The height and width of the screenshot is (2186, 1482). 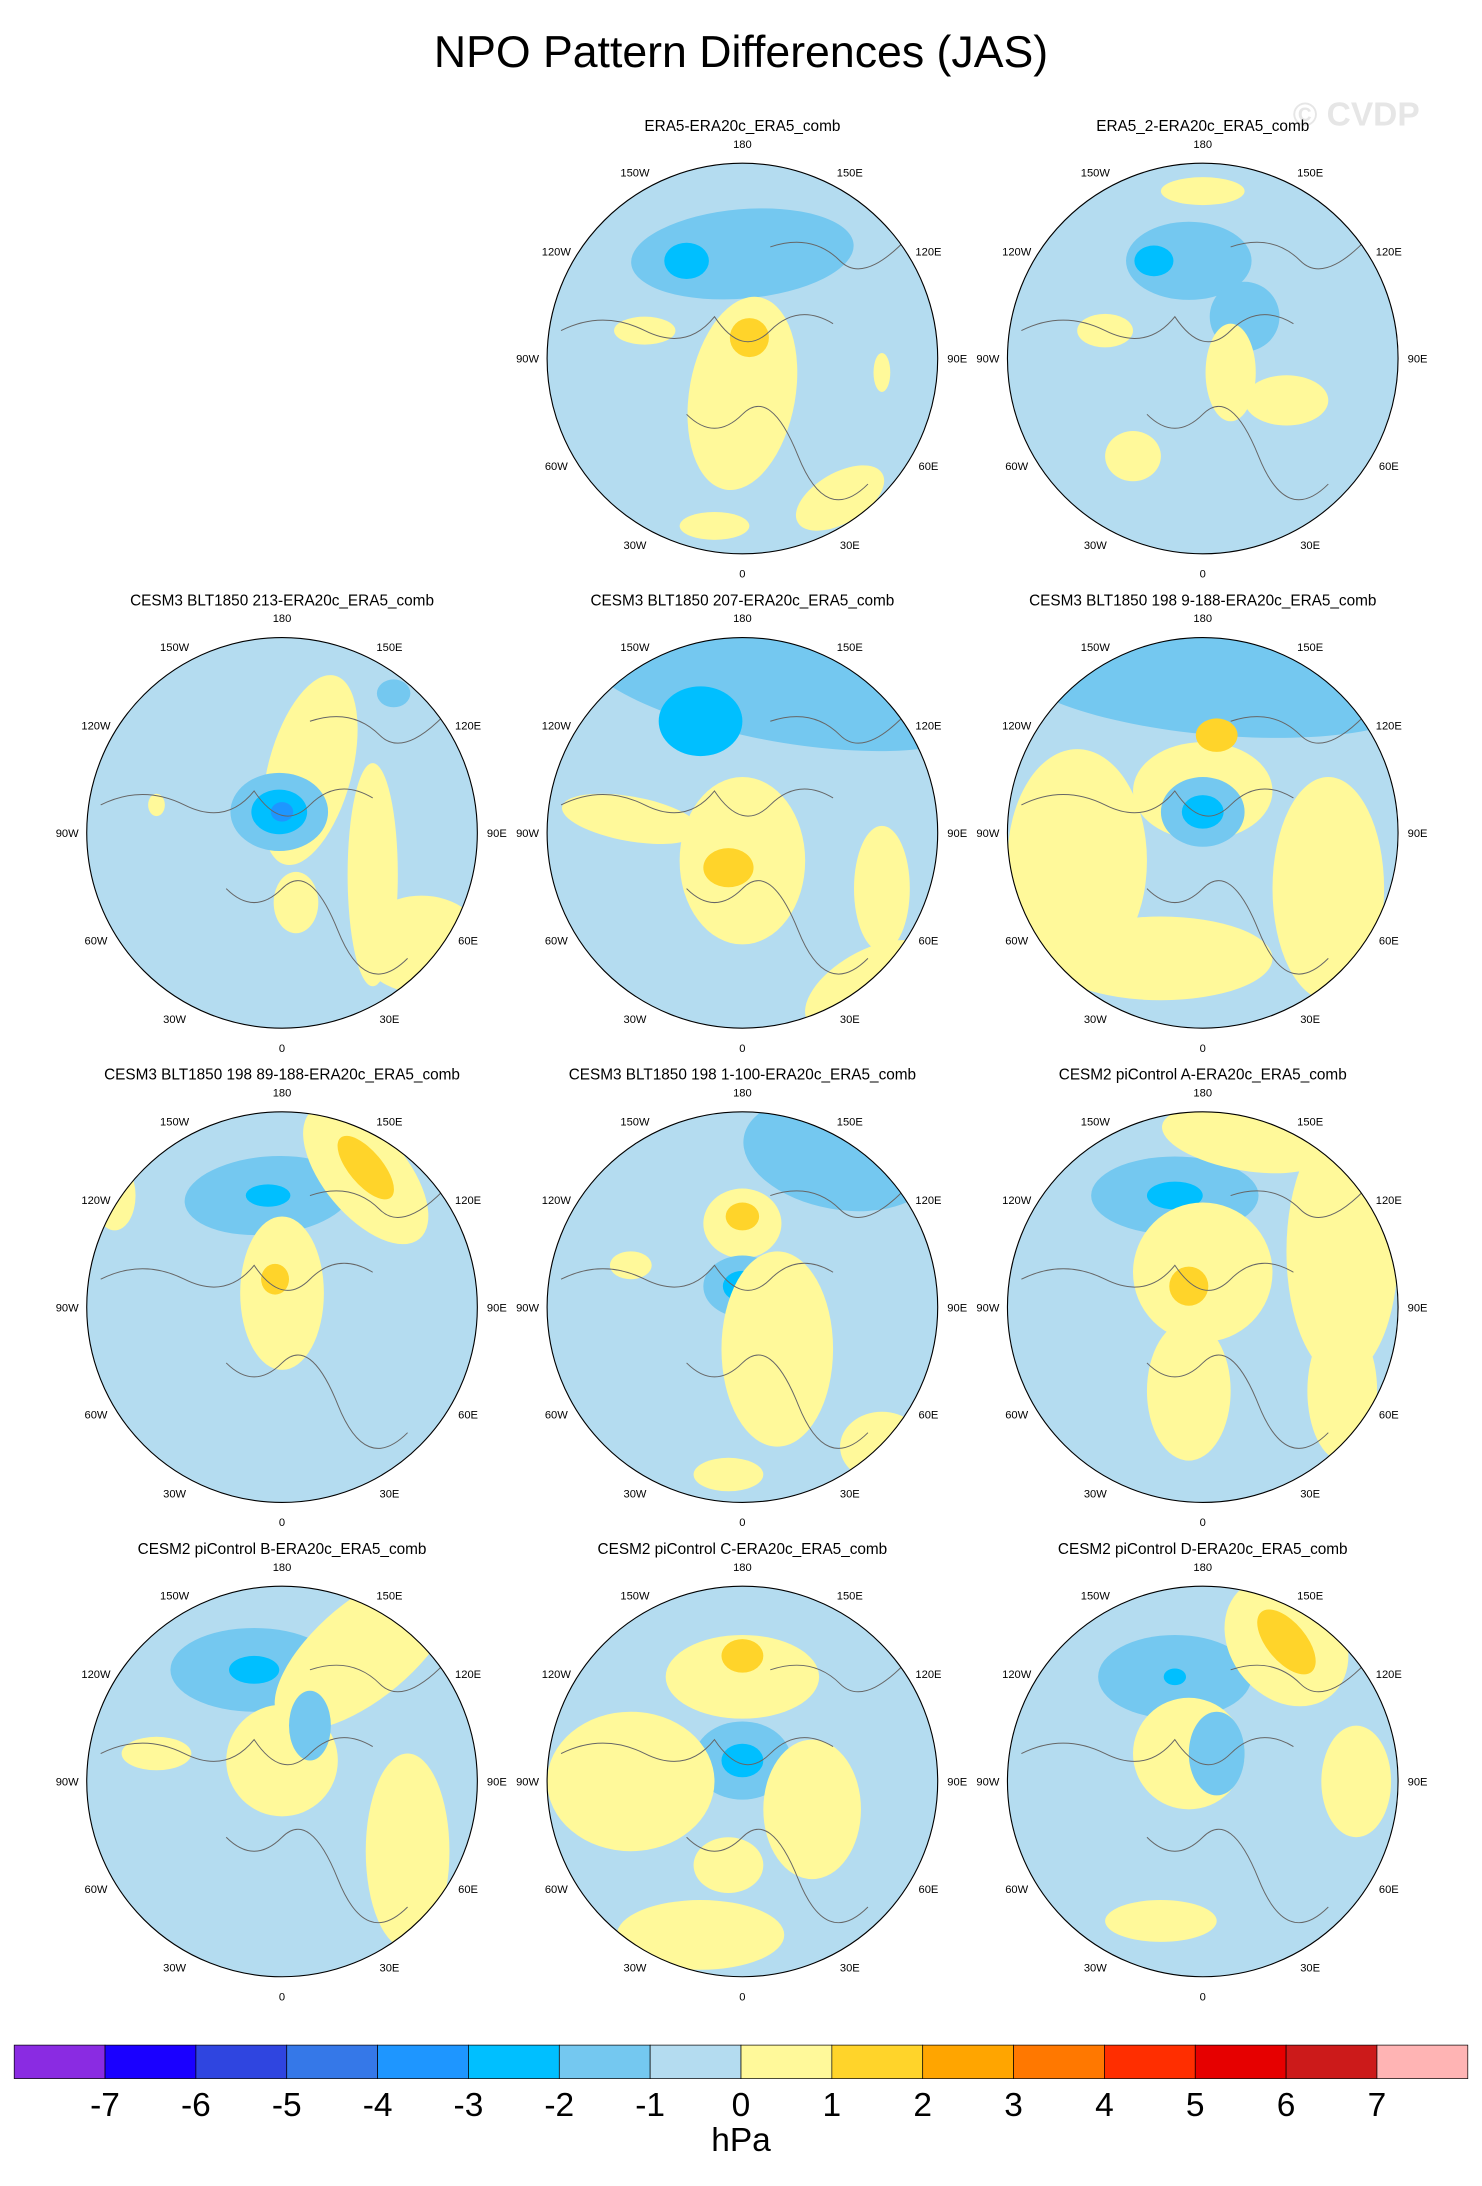 What do you see at coordinates (390, 1020) in the screenshot?
I see `longitude-label: 30E` at bounding box center [390, 1020].